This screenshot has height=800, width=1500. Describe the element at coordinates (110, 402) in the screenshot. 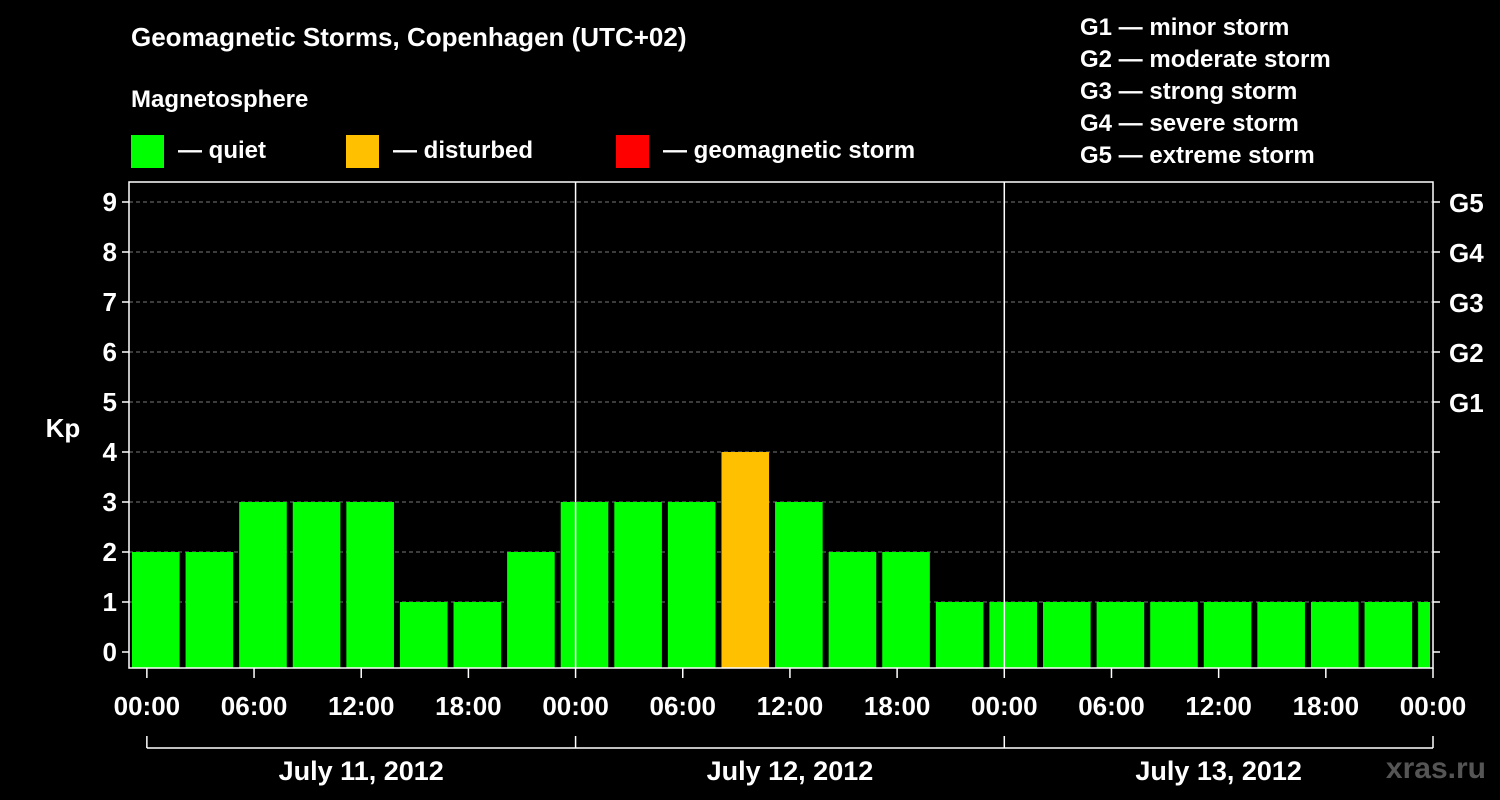

I see `y-tick-label: 5` at that location.